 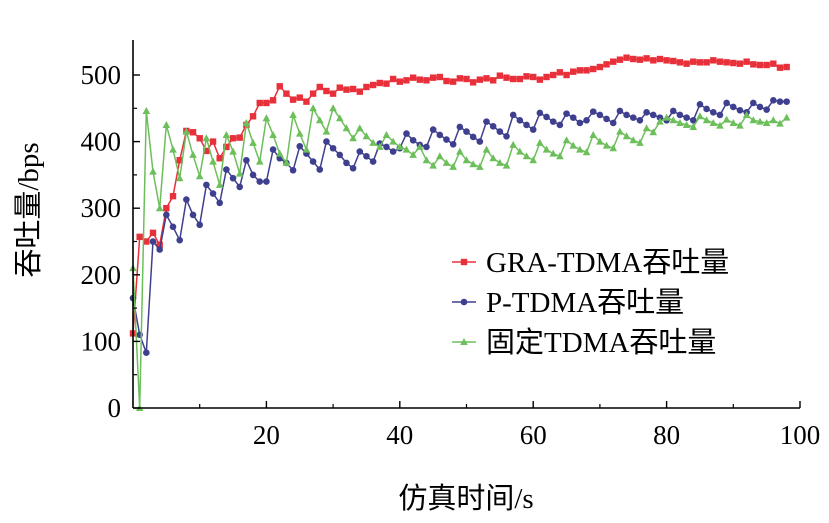 What do you see at coordinates (29, 209) in the screenshot?
I see `y-axis-title: 吞吐量/bps` at bounding box center [29, 209].